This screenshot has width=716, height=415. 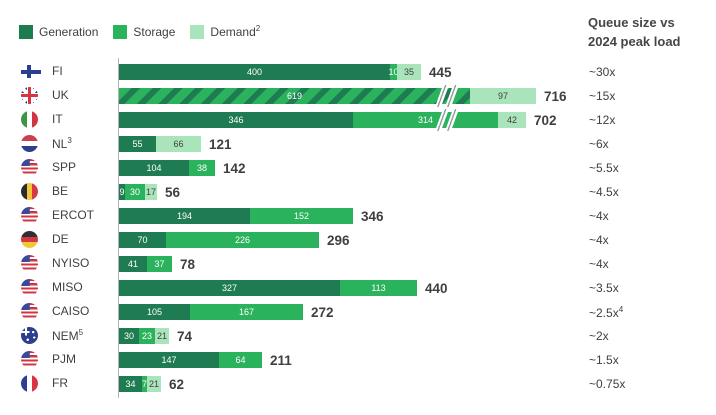 I want to click on bar-segment-demand: 97, so click(x=503, y=96).